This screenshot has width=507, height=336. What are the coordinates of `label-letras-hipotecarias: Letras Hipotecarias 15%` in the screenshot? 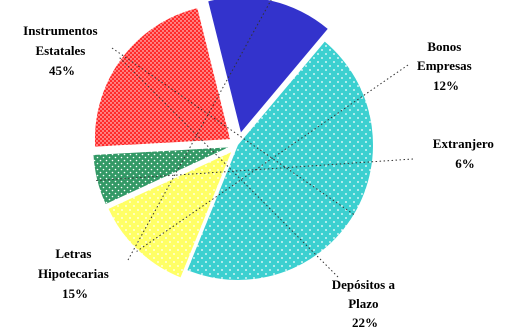 It's located at (75, 273).